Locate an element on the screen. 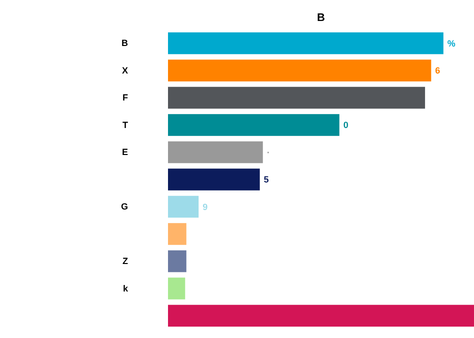 The image size is (474, 338). y-tick-label: F is located at coordinates (125, 97).